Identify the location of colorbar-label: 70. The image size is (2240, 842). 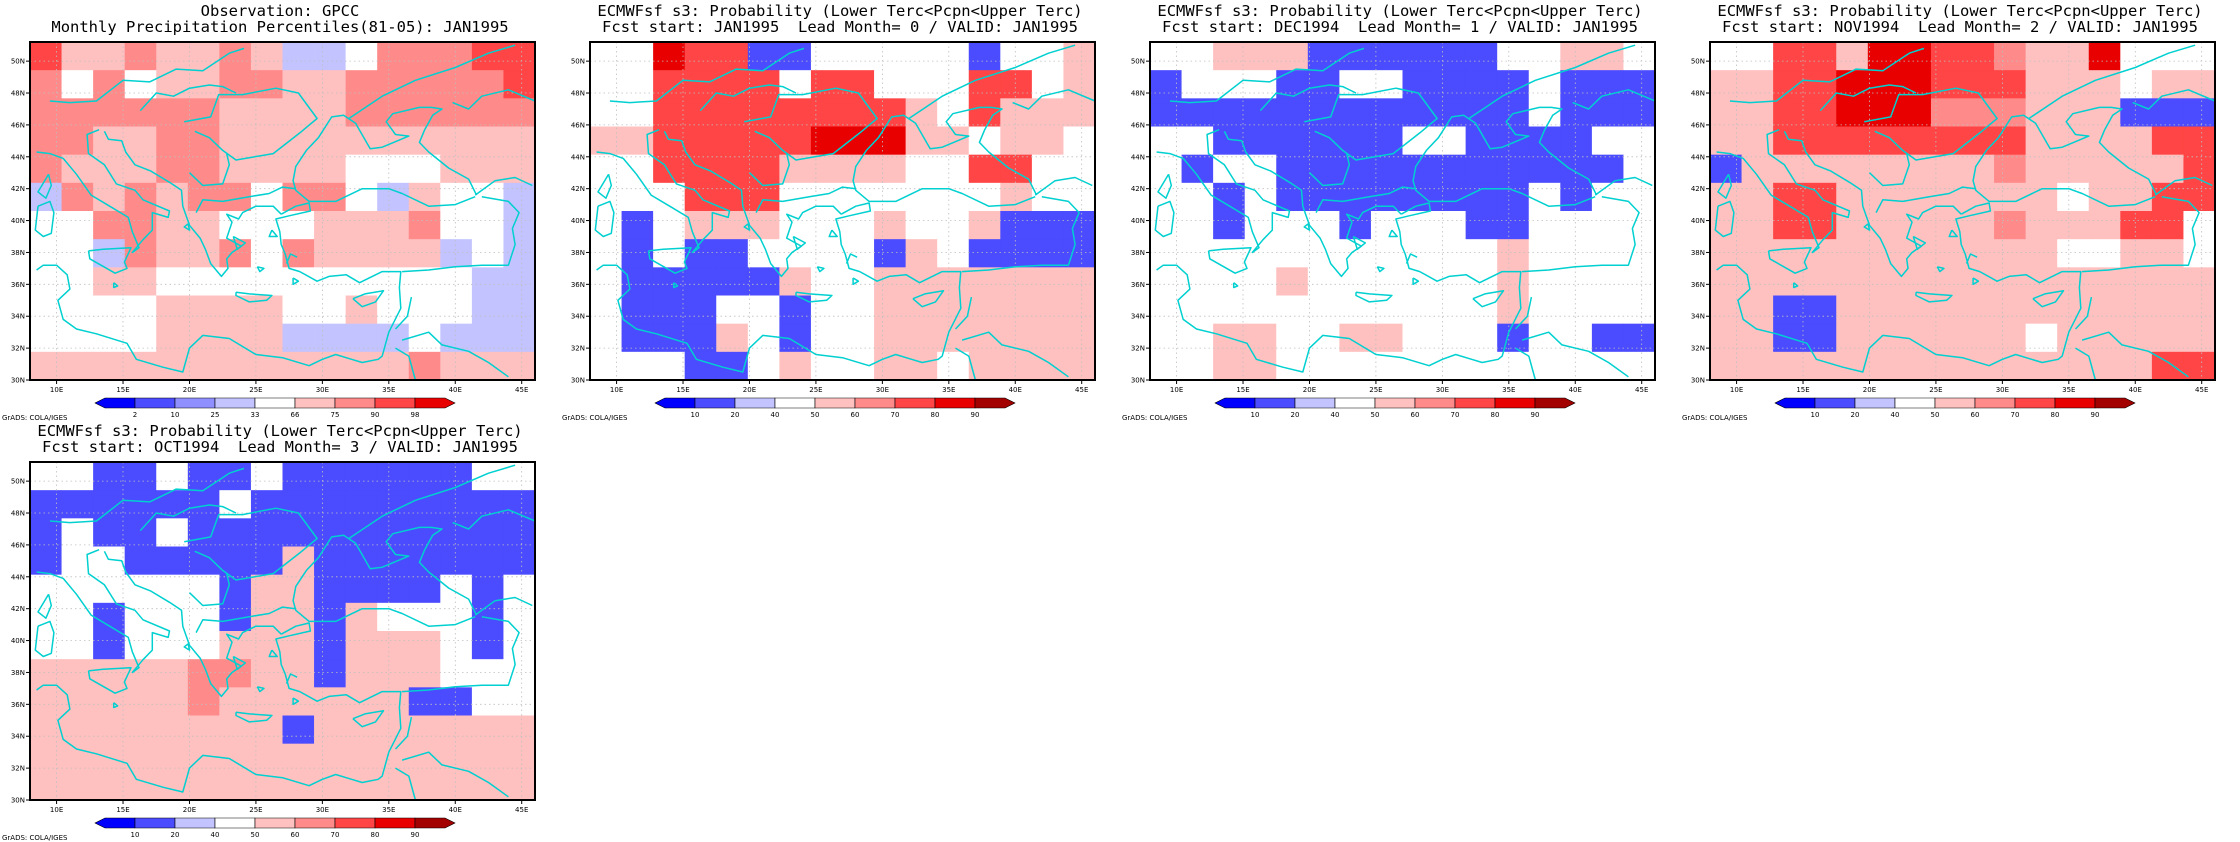
(1455, 415).